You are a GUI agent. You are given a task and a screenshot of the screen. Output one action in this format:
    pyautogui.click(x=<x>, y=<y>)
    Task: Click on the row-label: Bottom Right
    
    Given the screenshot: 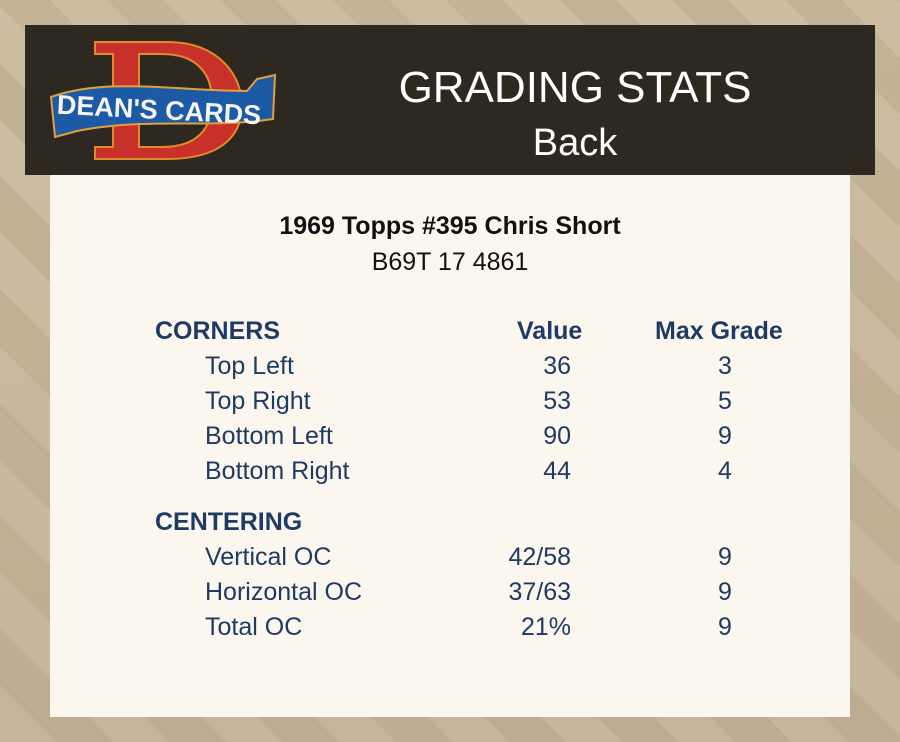 What is the action you would take?
    pyautogui.click(x=277, y=471)
    